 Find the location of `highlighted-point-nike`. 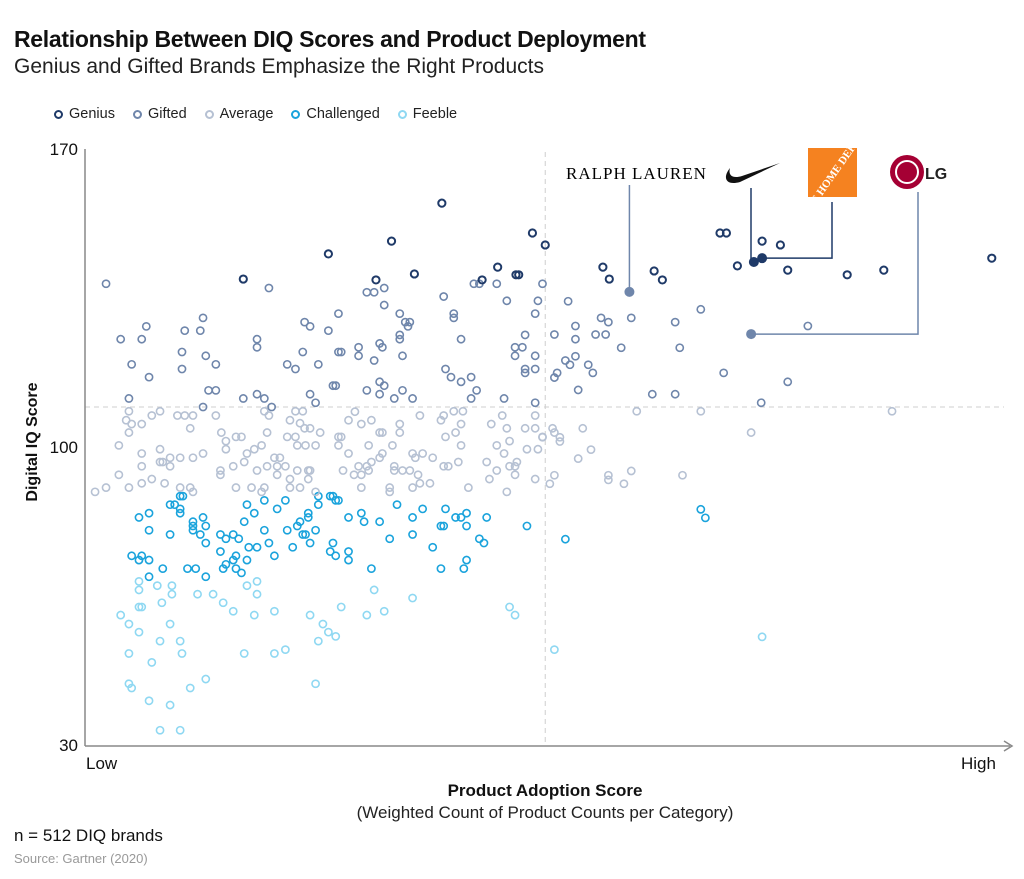

highlighted-point-nike is located at coordinates (753, 262).